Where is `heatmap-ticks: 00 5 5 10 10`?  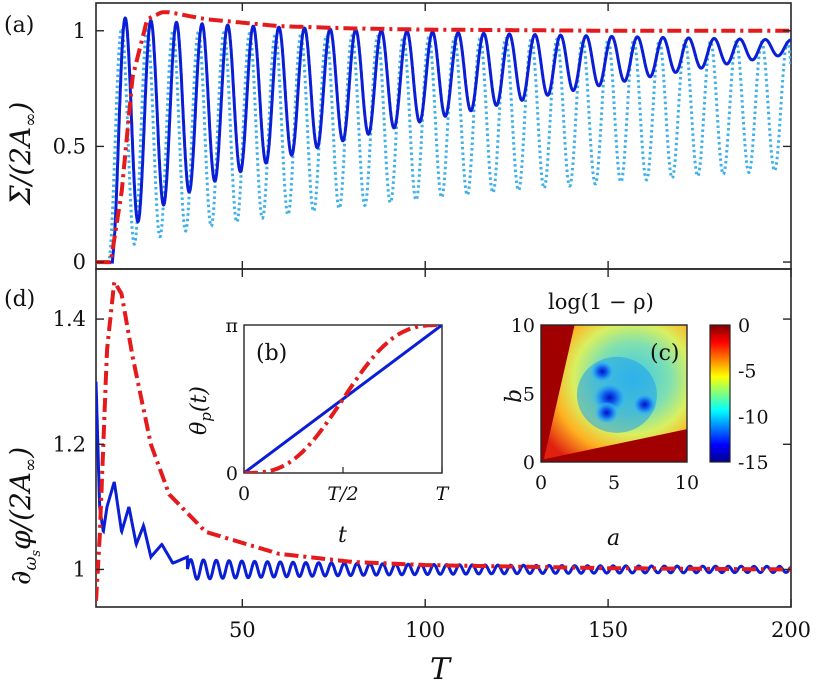 heatmap-ticks: 00 5 5 10 10 is located at coordinates (605, 404).